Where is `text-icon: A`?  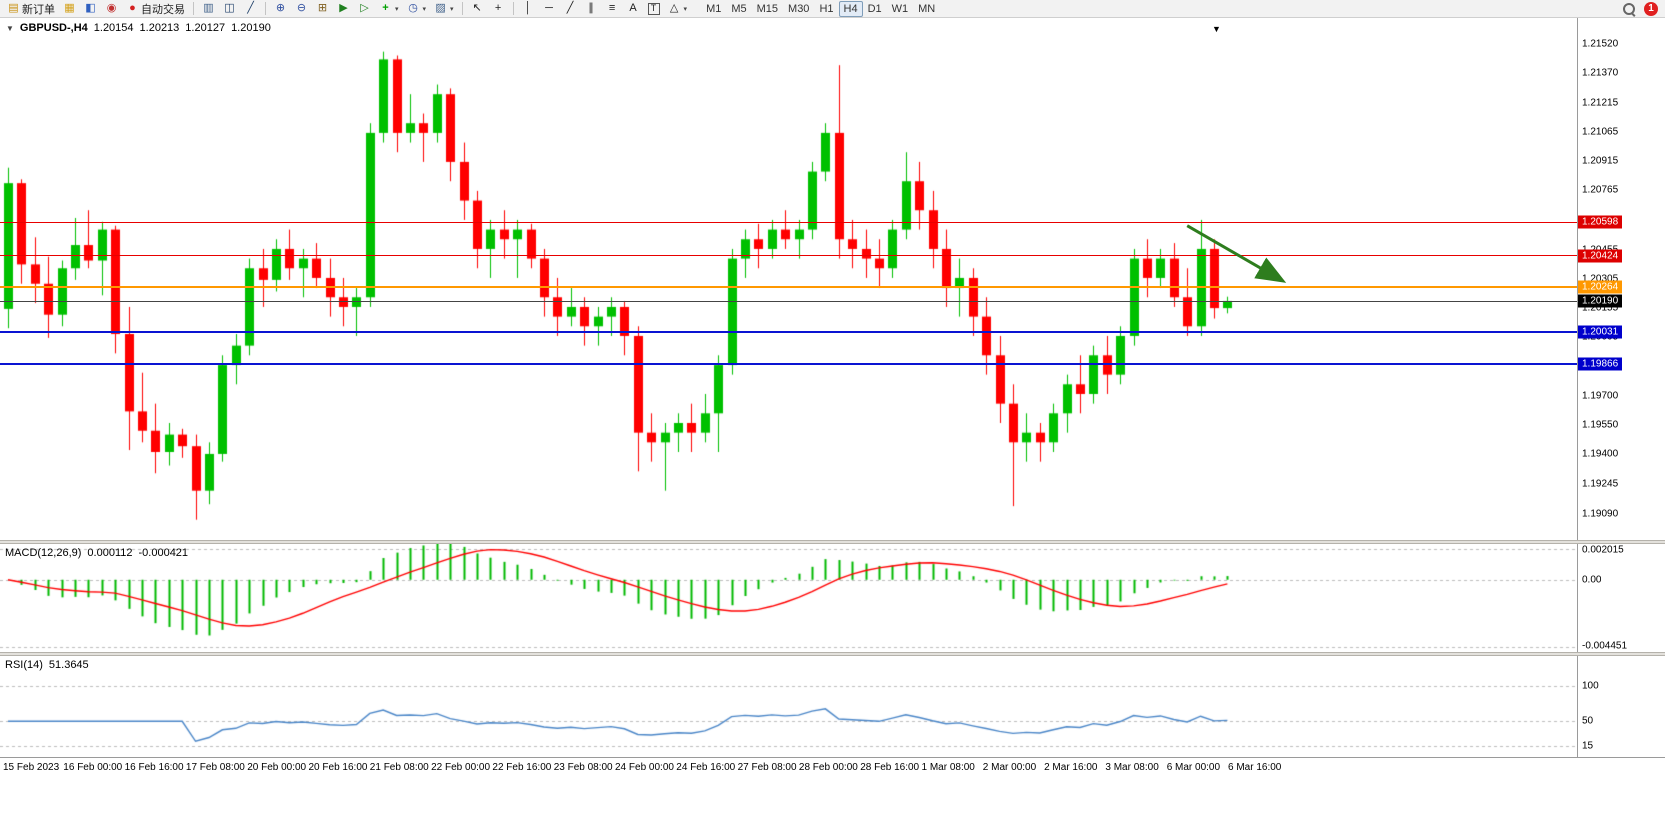 text-icon: A is located at coordinates (633, 8).